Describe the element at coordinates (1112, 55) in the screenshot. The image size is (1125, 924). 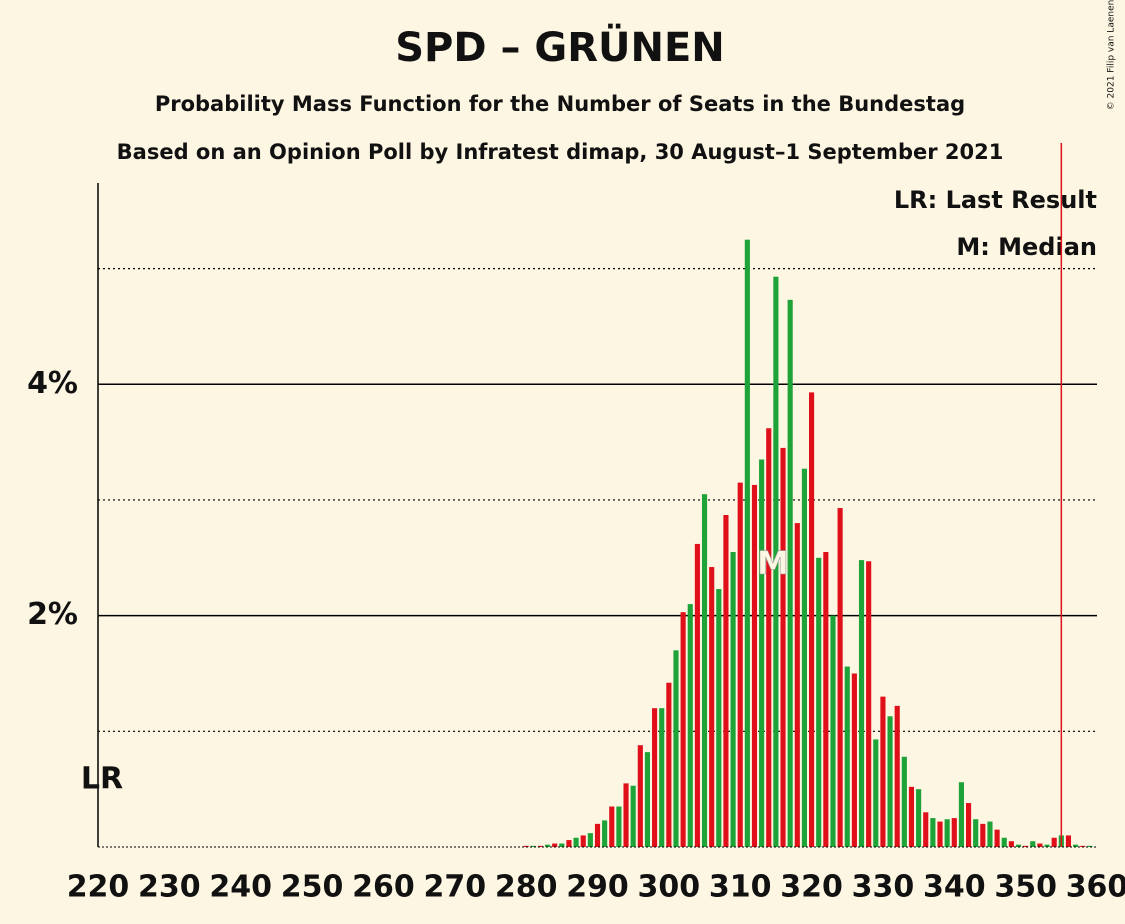
I see `copyright: © 2021 Filip van Laenen` at that location.